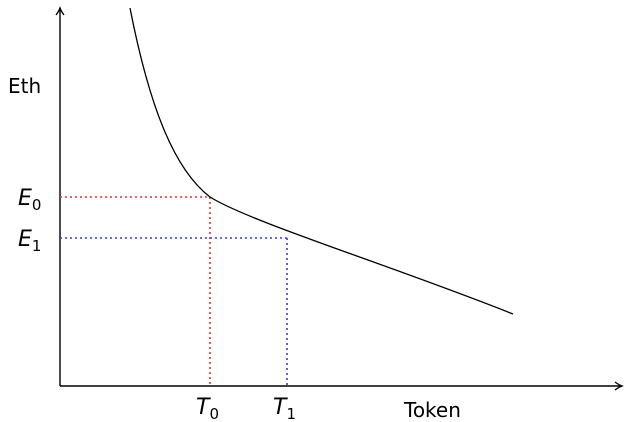 The width and height of the screenshot is (625, 422). I want to click on e0-label: E0, so click(29, 200).